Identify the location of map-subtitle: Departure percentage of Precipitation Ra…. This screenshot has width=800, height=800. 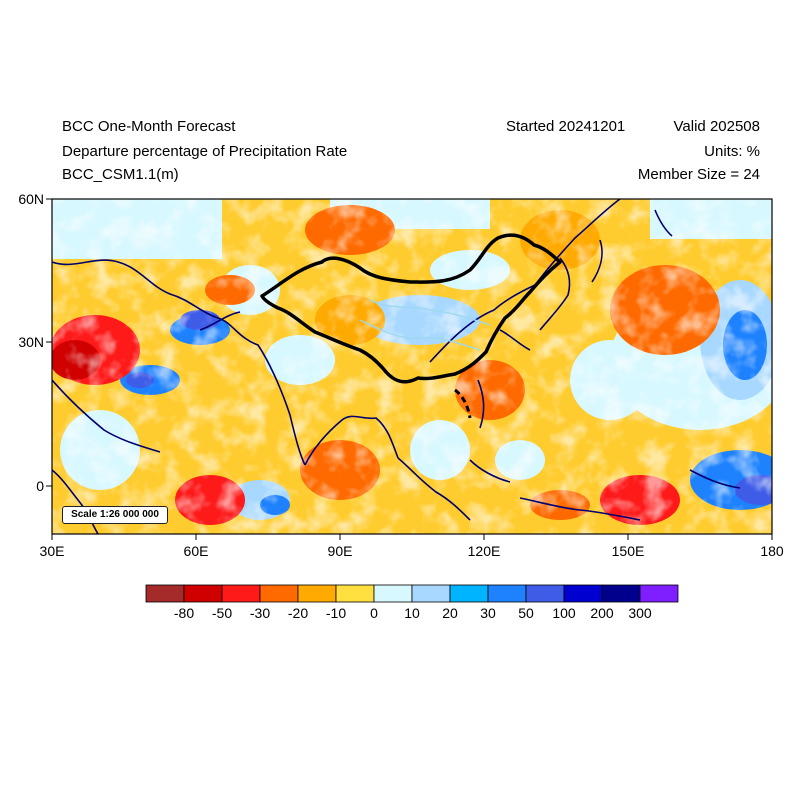
(205, 151).